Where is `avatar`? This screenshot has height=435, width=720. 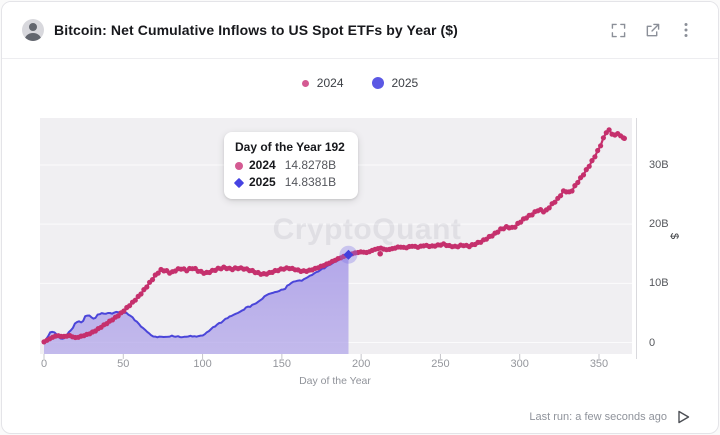 avatar is located at coordinates (33, 30).